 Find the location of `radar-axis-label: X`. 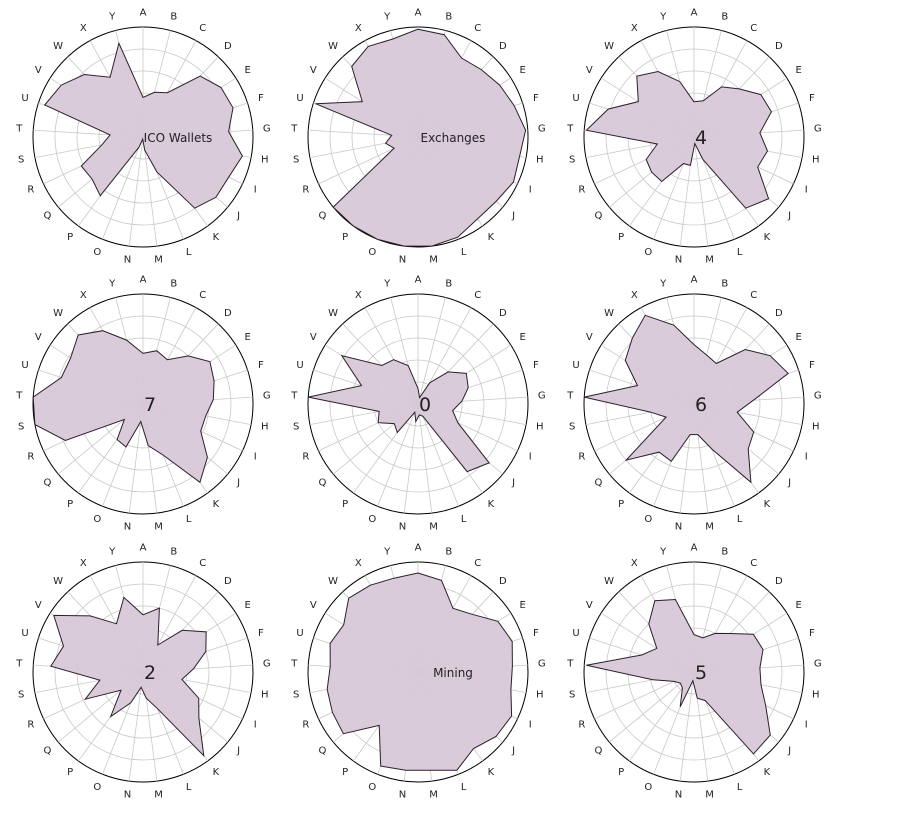

radar-axis-label: X is located at coordinates (634, 295).